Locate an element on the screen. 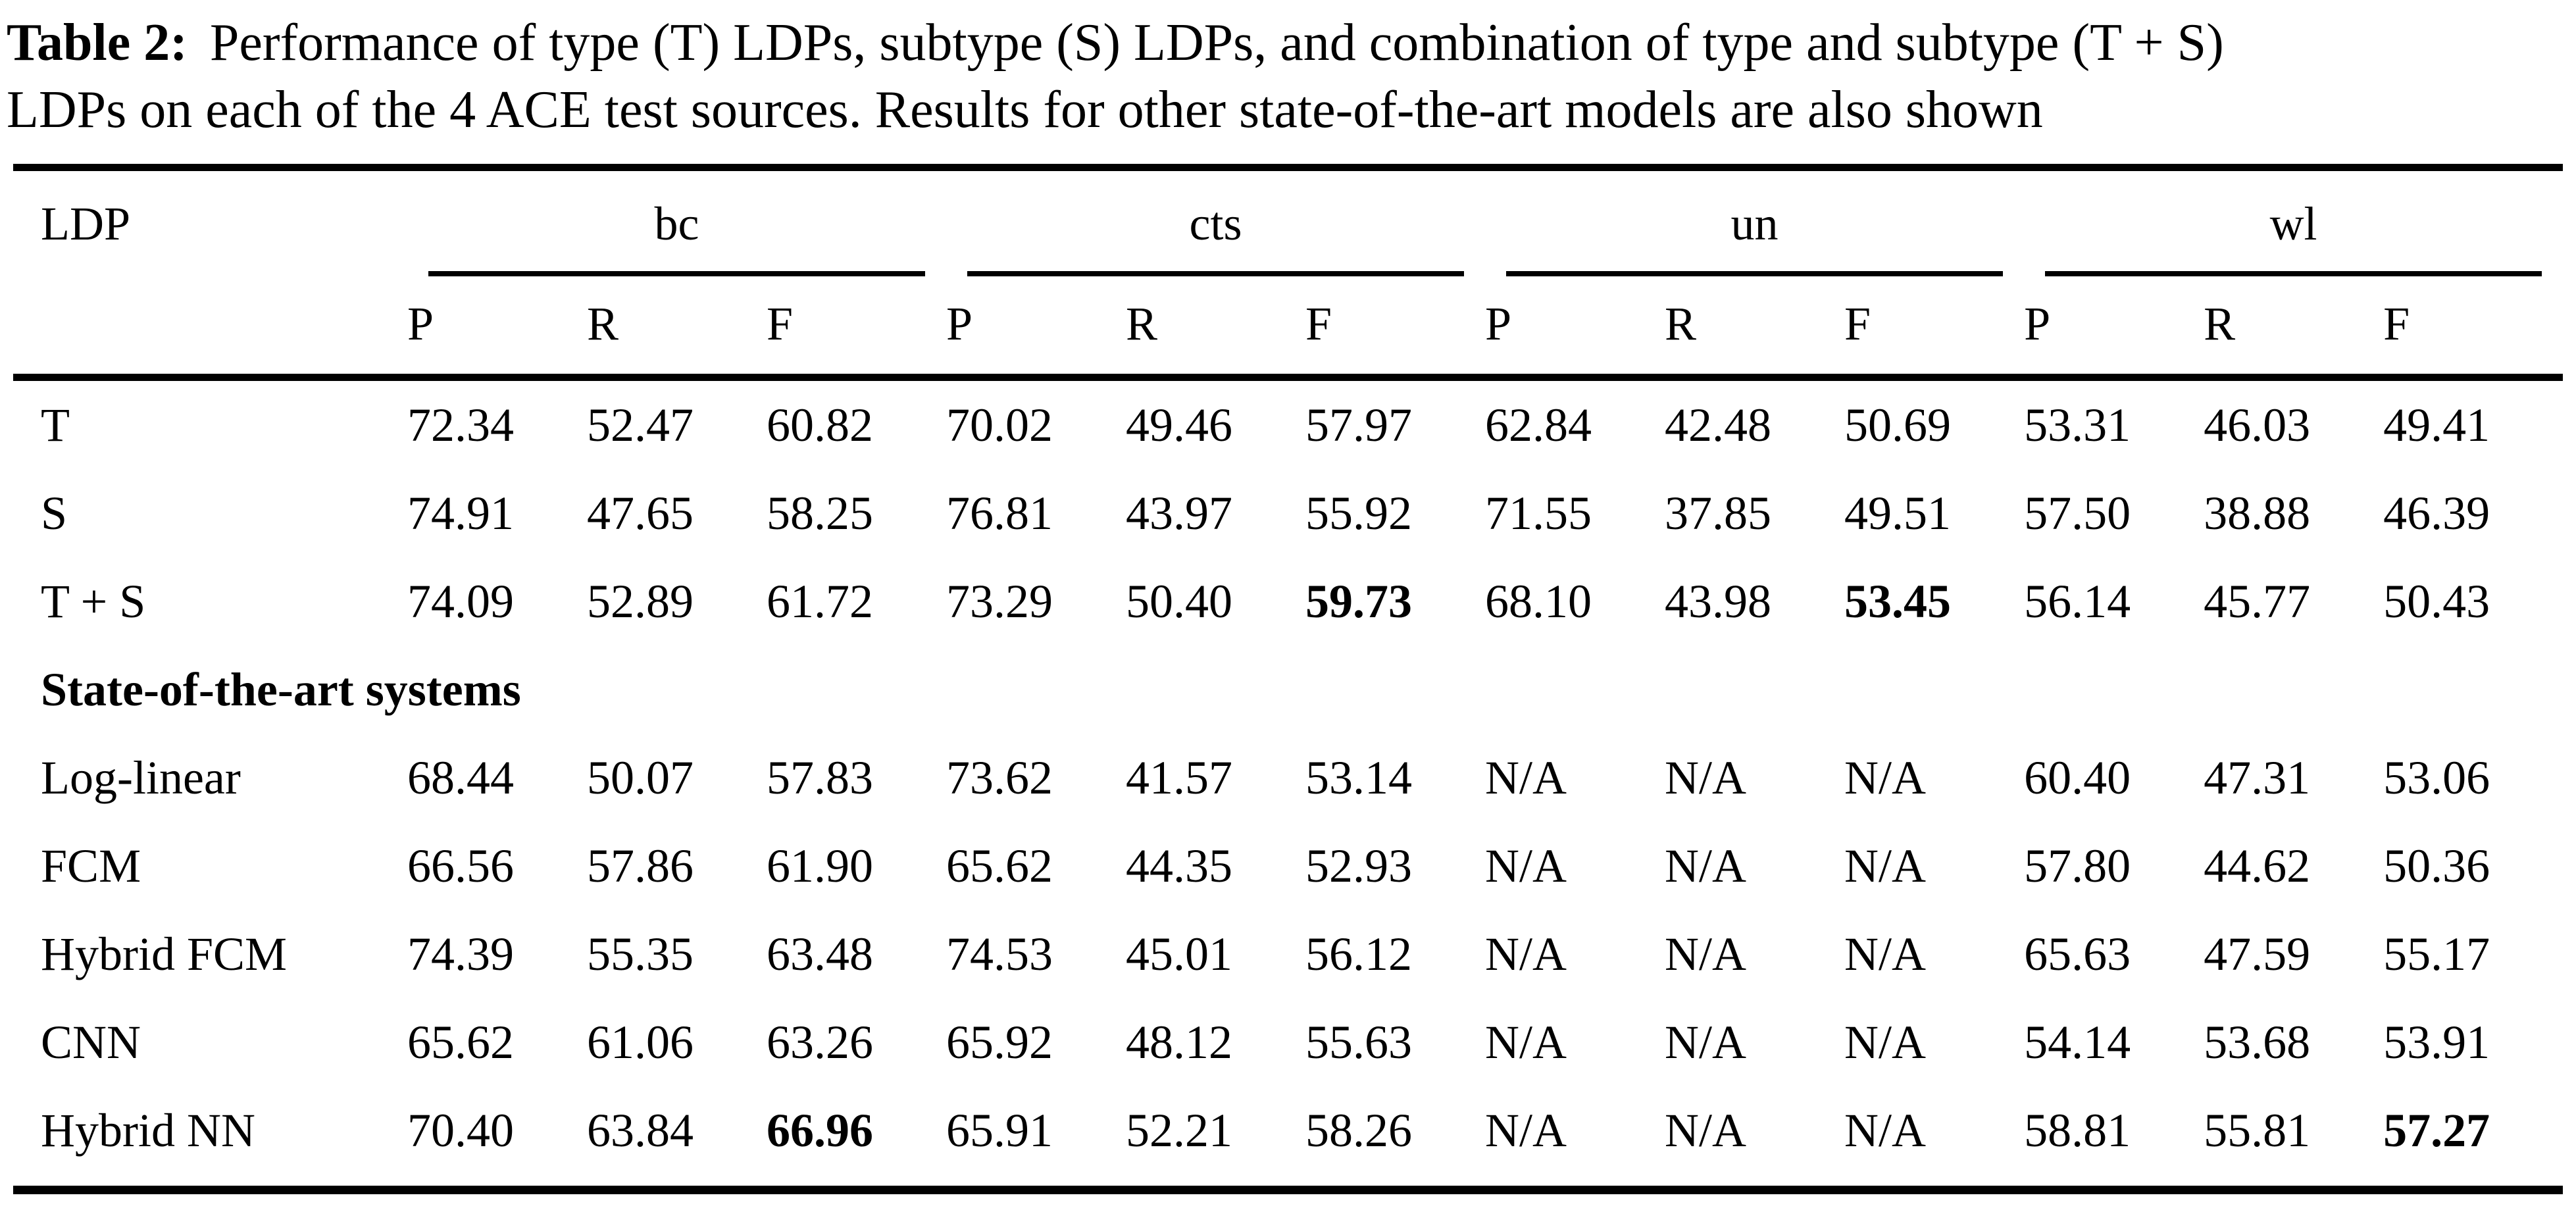 Image resolution: width=2576 pixels, height=1212 pixels. group-label-cts: cts is located at coordinates (1216, 238).